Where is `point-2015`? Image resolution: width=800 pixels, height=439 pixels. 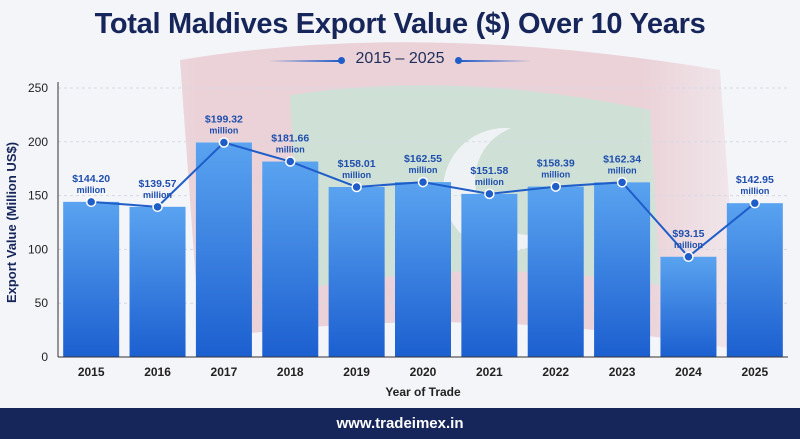 point-2015 is located at coordinates (91, 202).